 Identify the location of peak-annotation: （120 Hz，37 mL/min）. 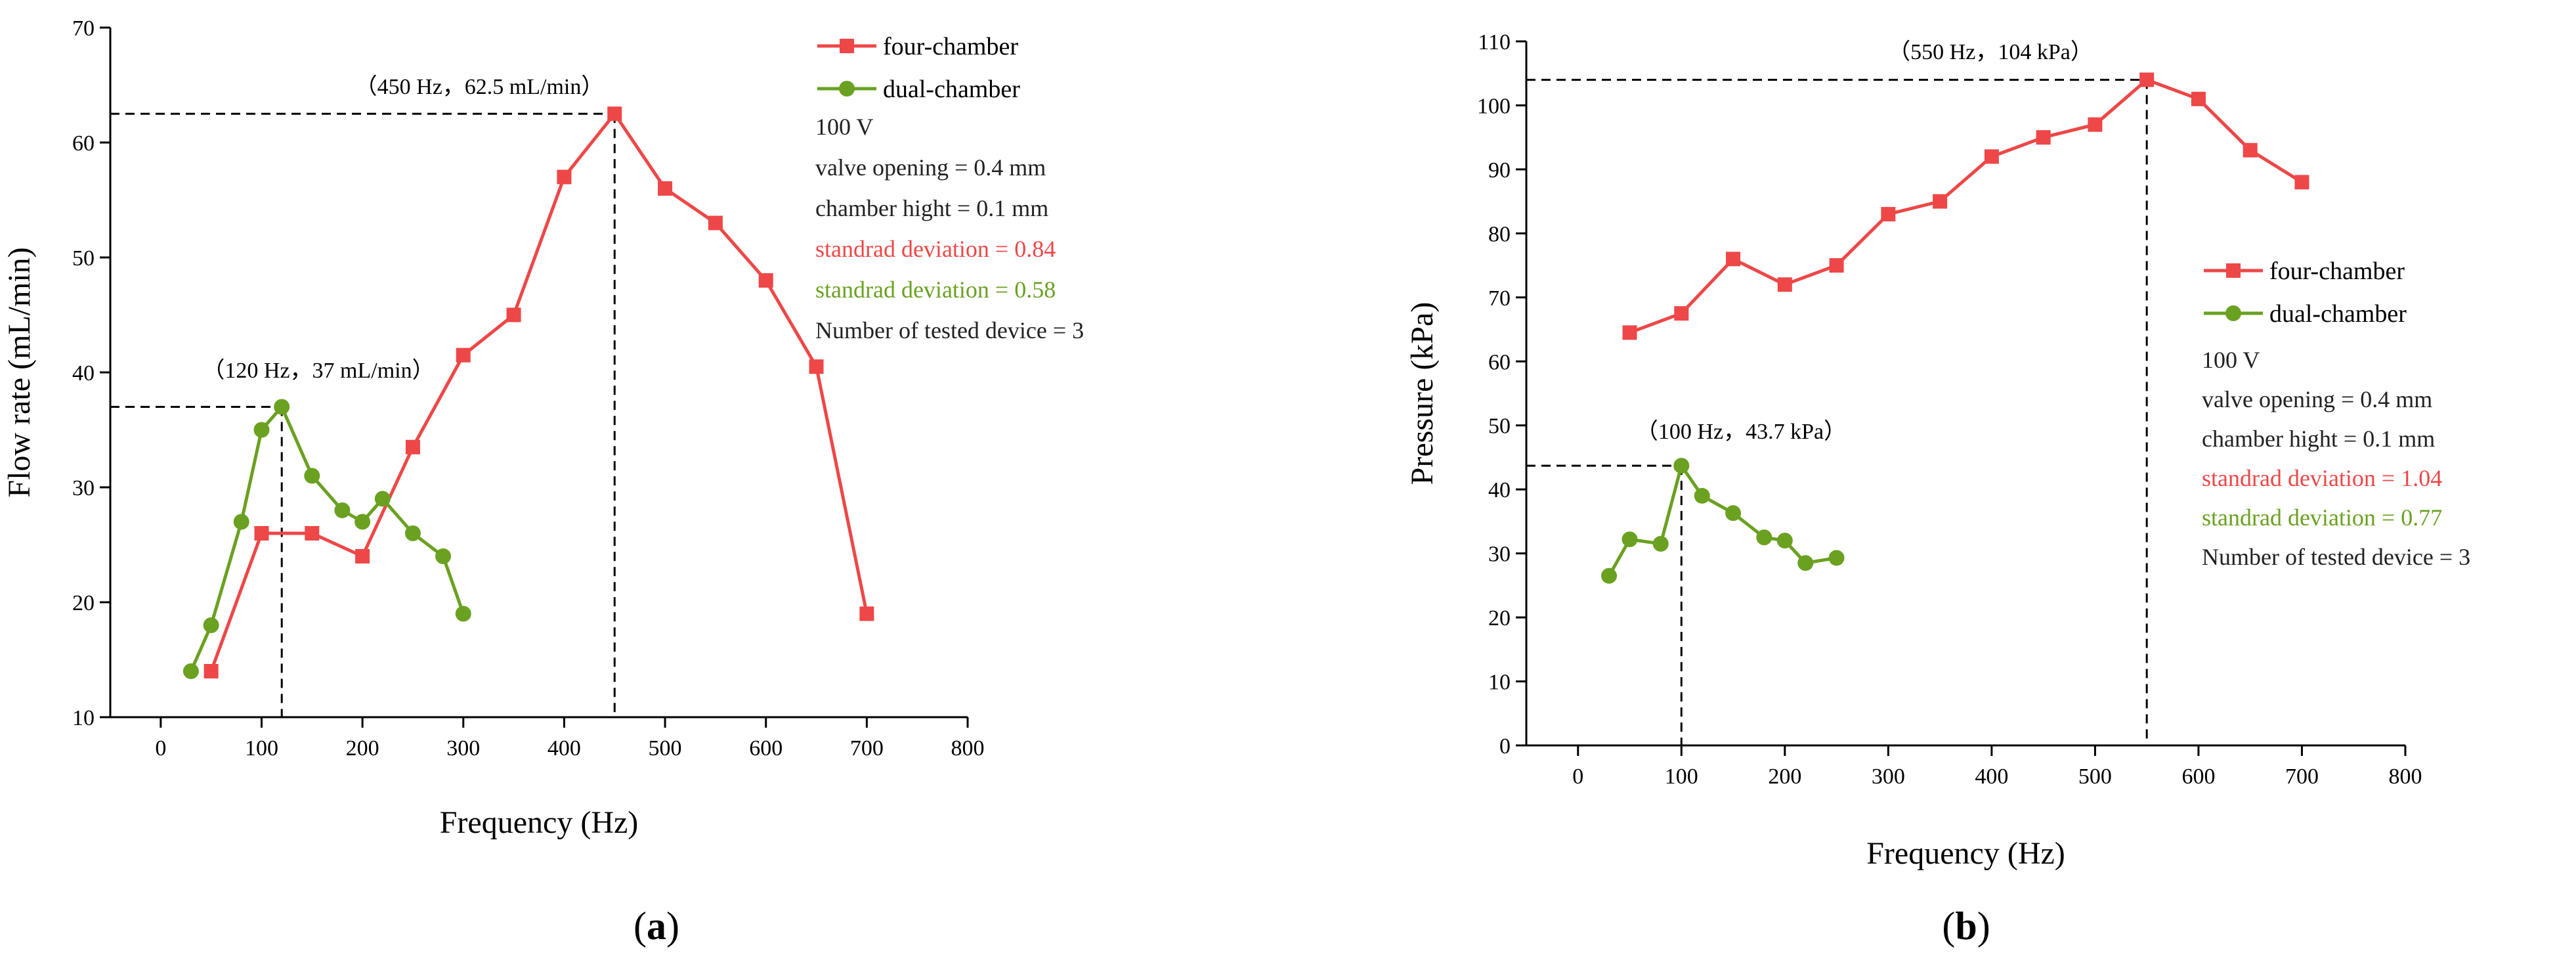
(318, 370).